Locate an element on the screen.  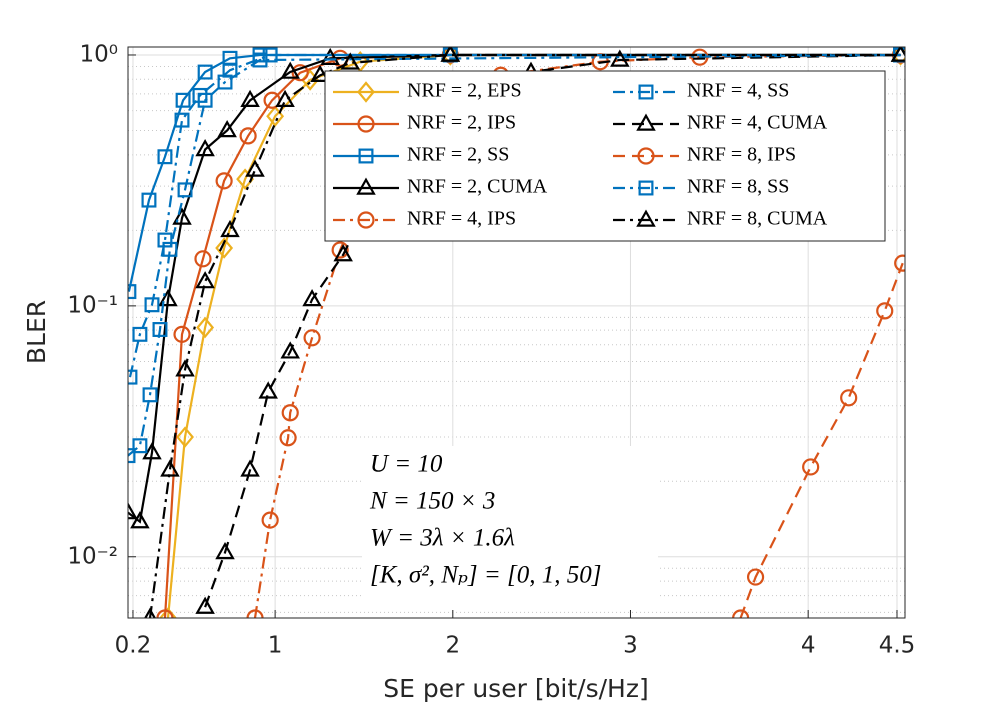
annotation: N = 150 × 3 is located at coordinates (432, 501).